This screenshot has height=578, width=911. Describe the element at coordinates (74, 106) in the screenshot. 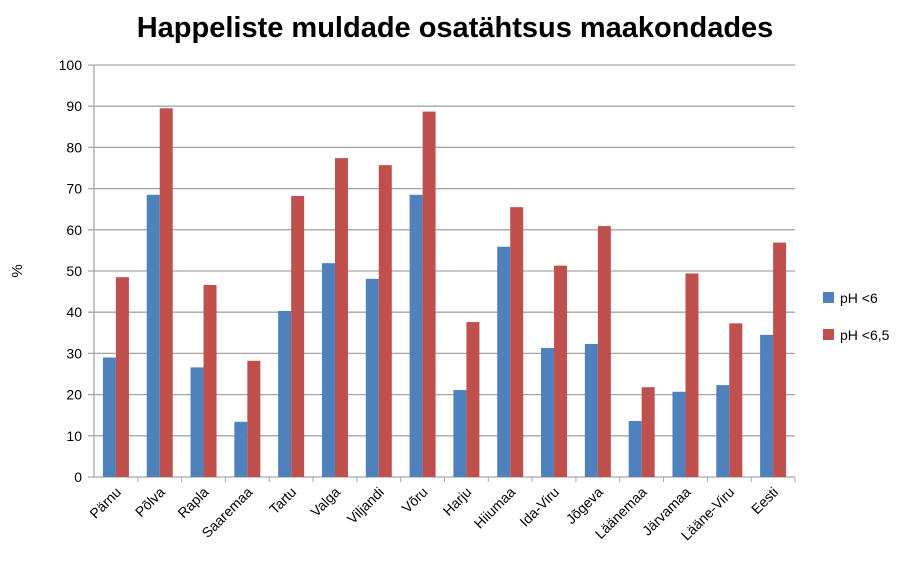

I see `y-tick-label: 90` at that location.